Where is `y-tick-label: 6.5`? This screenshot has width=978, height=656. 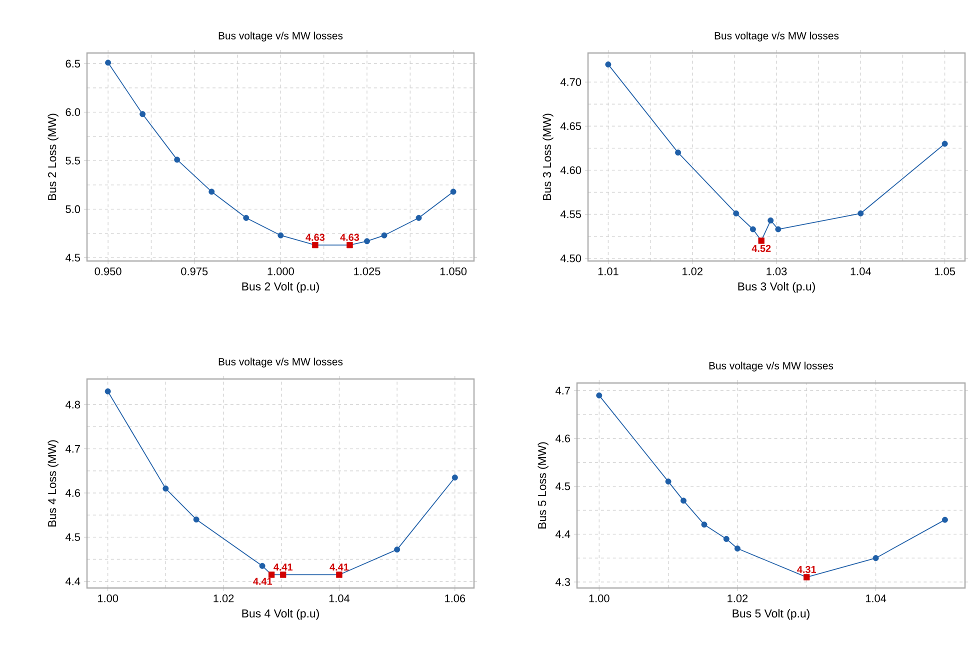
y-tick-label: 6.5 is located at coordinates (73, 64).